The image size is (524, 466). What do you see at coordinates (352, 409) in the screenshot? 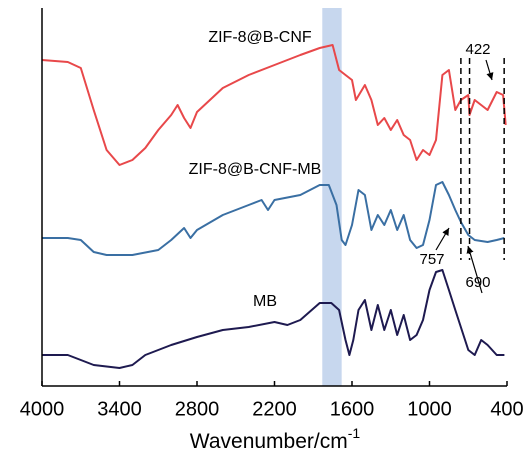
I see `x-tick-label: 1600` at bounding box center [352, 409].